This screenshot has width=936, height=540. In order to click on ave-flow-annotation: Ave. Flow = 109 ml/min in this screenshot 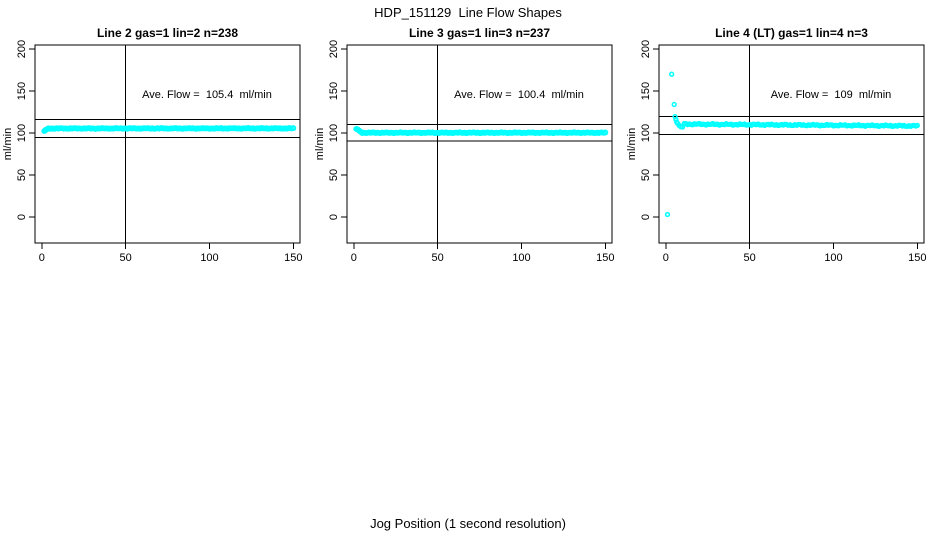, I will do `click(831, 95)`.